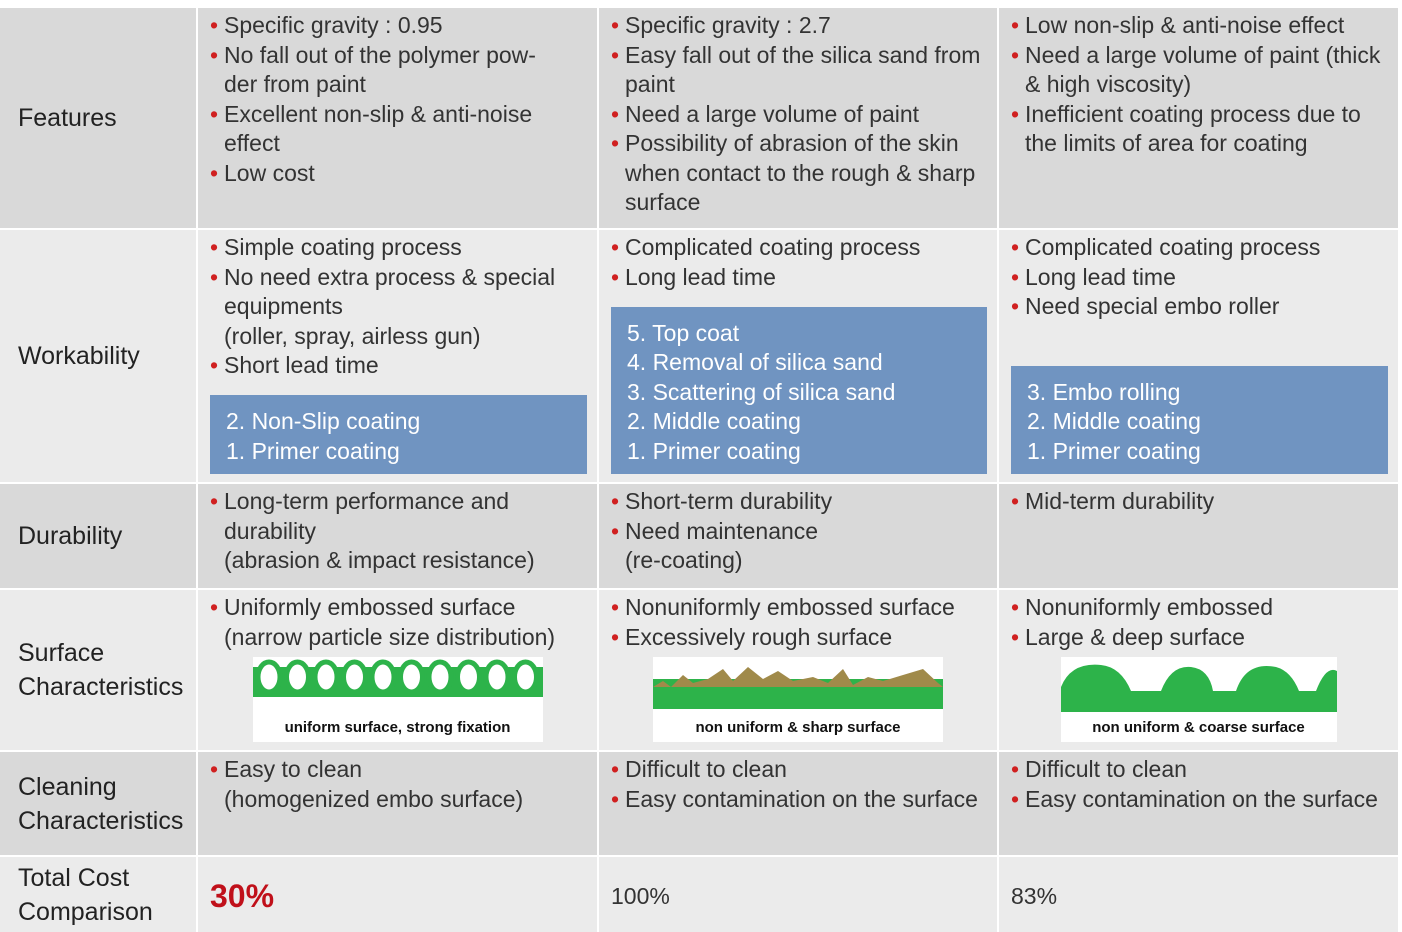  Describe the element at coordinates (1199, 502) in the screenshot. I see `bullet-item: Mid-term durability` at that location.